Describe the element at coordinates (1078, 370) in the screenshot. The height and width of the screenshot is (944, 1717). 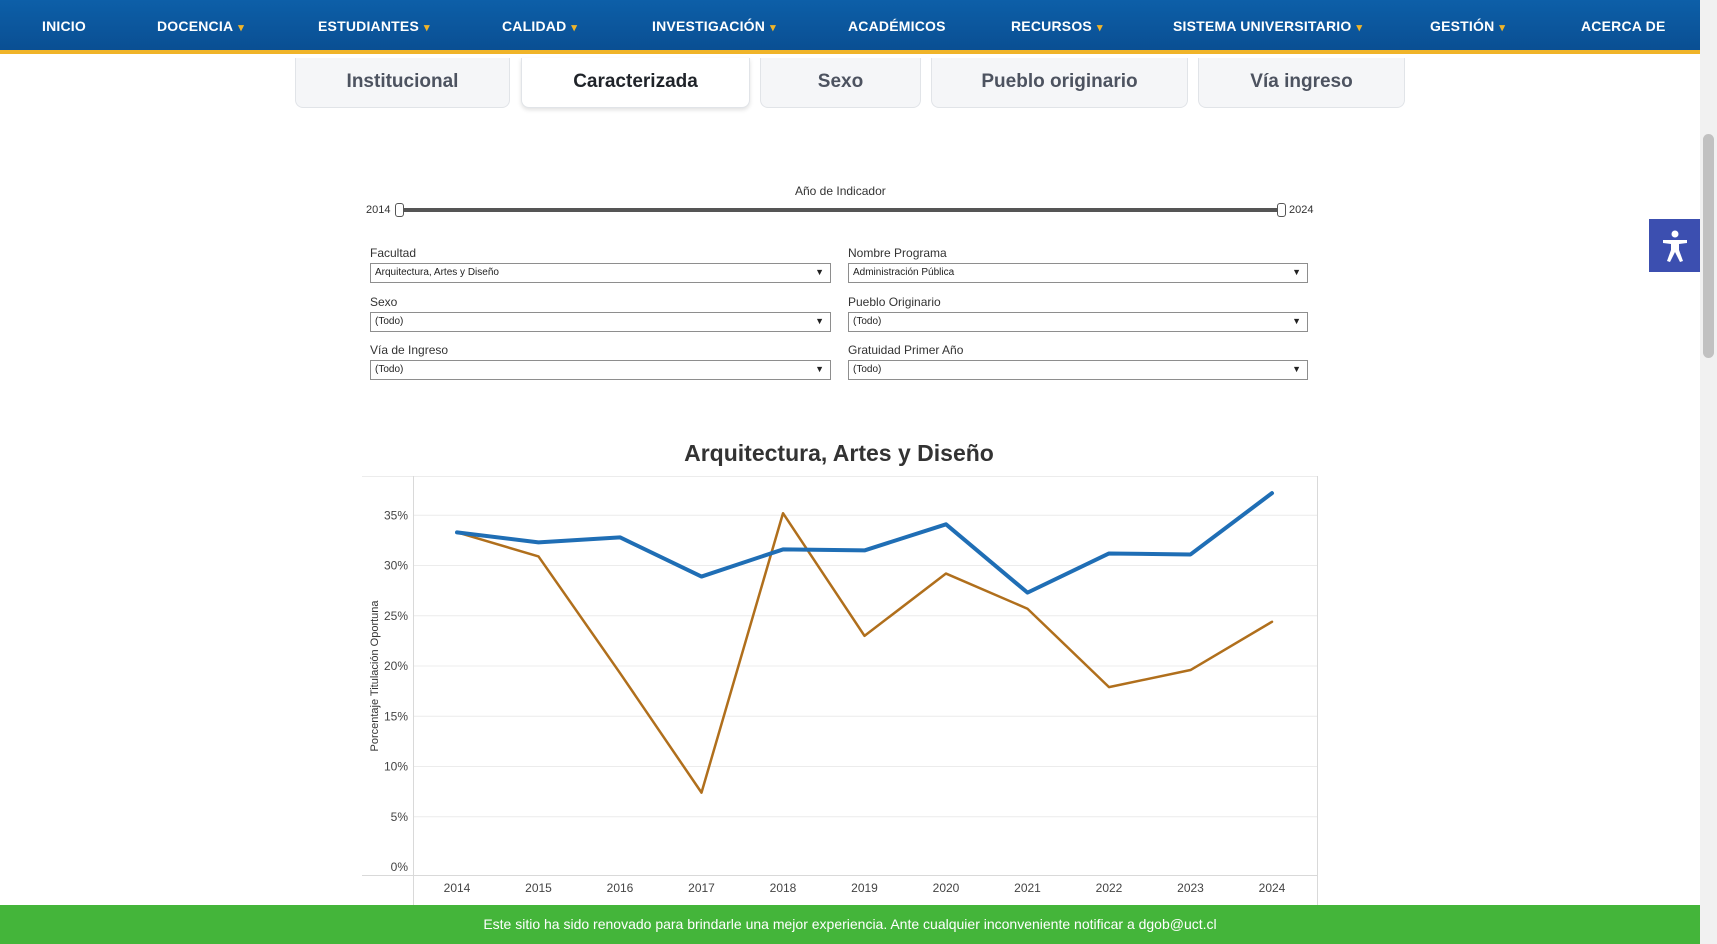
I see `gratuidad-select: (Todo) ▼` at that location.